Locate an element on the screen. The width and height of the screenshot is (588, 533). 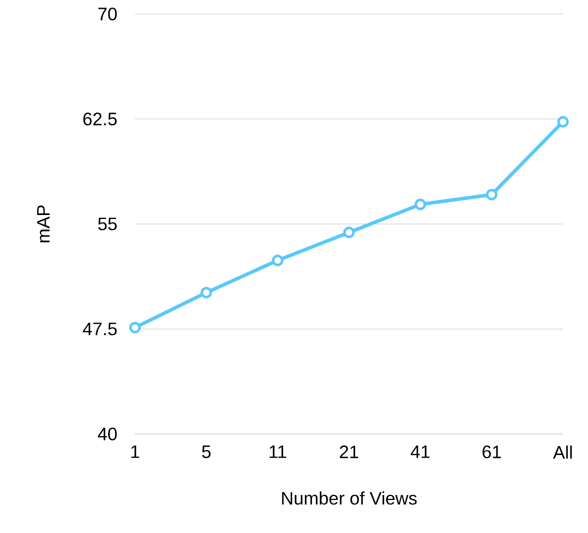
x-tick-label: 41 is located at coordinates (420, 452).